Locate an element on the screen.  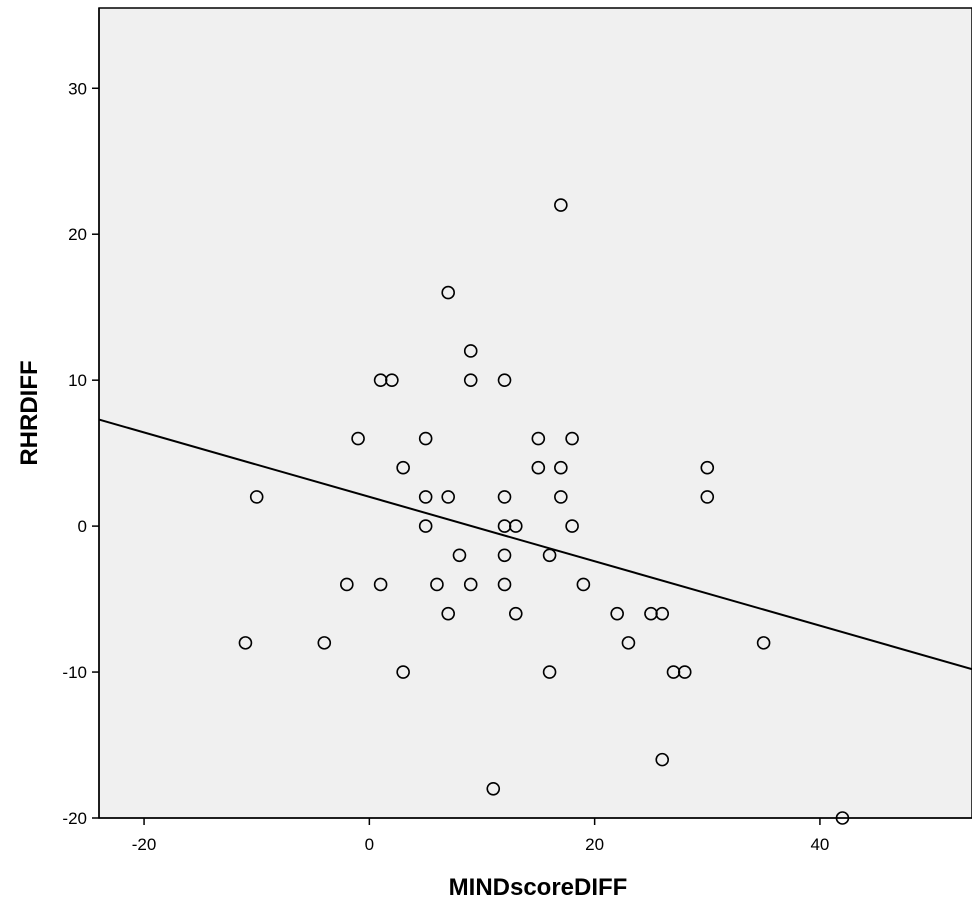
x-tick-label: 0 is located at coordinates (369, 844).